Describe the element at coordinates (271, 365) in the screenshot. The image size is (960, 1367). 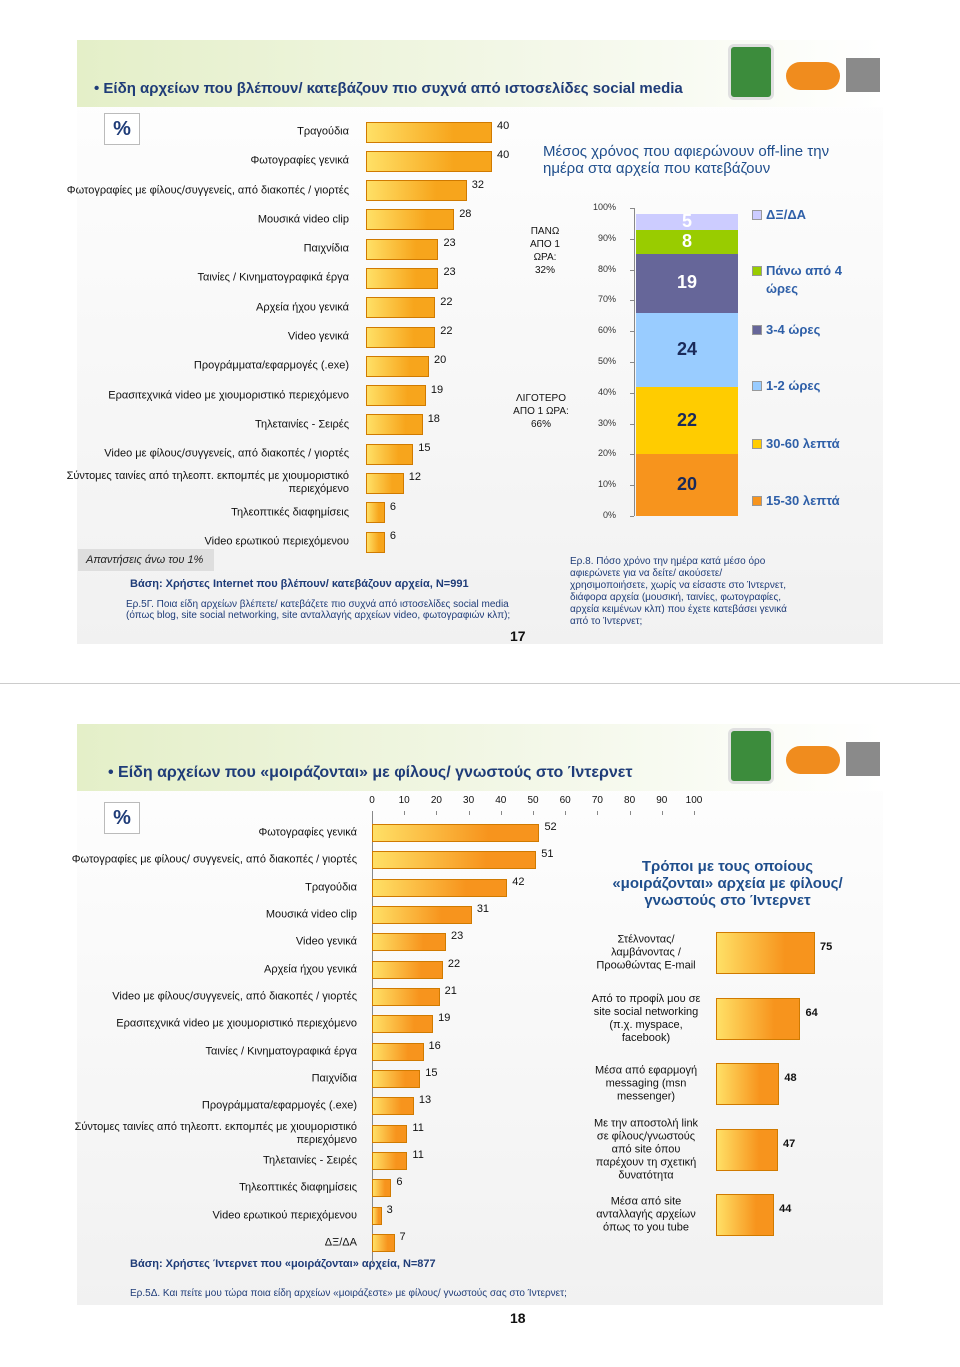
I see `category-label: Προγράμματα/εφαρμογές (.exe)` at that location.